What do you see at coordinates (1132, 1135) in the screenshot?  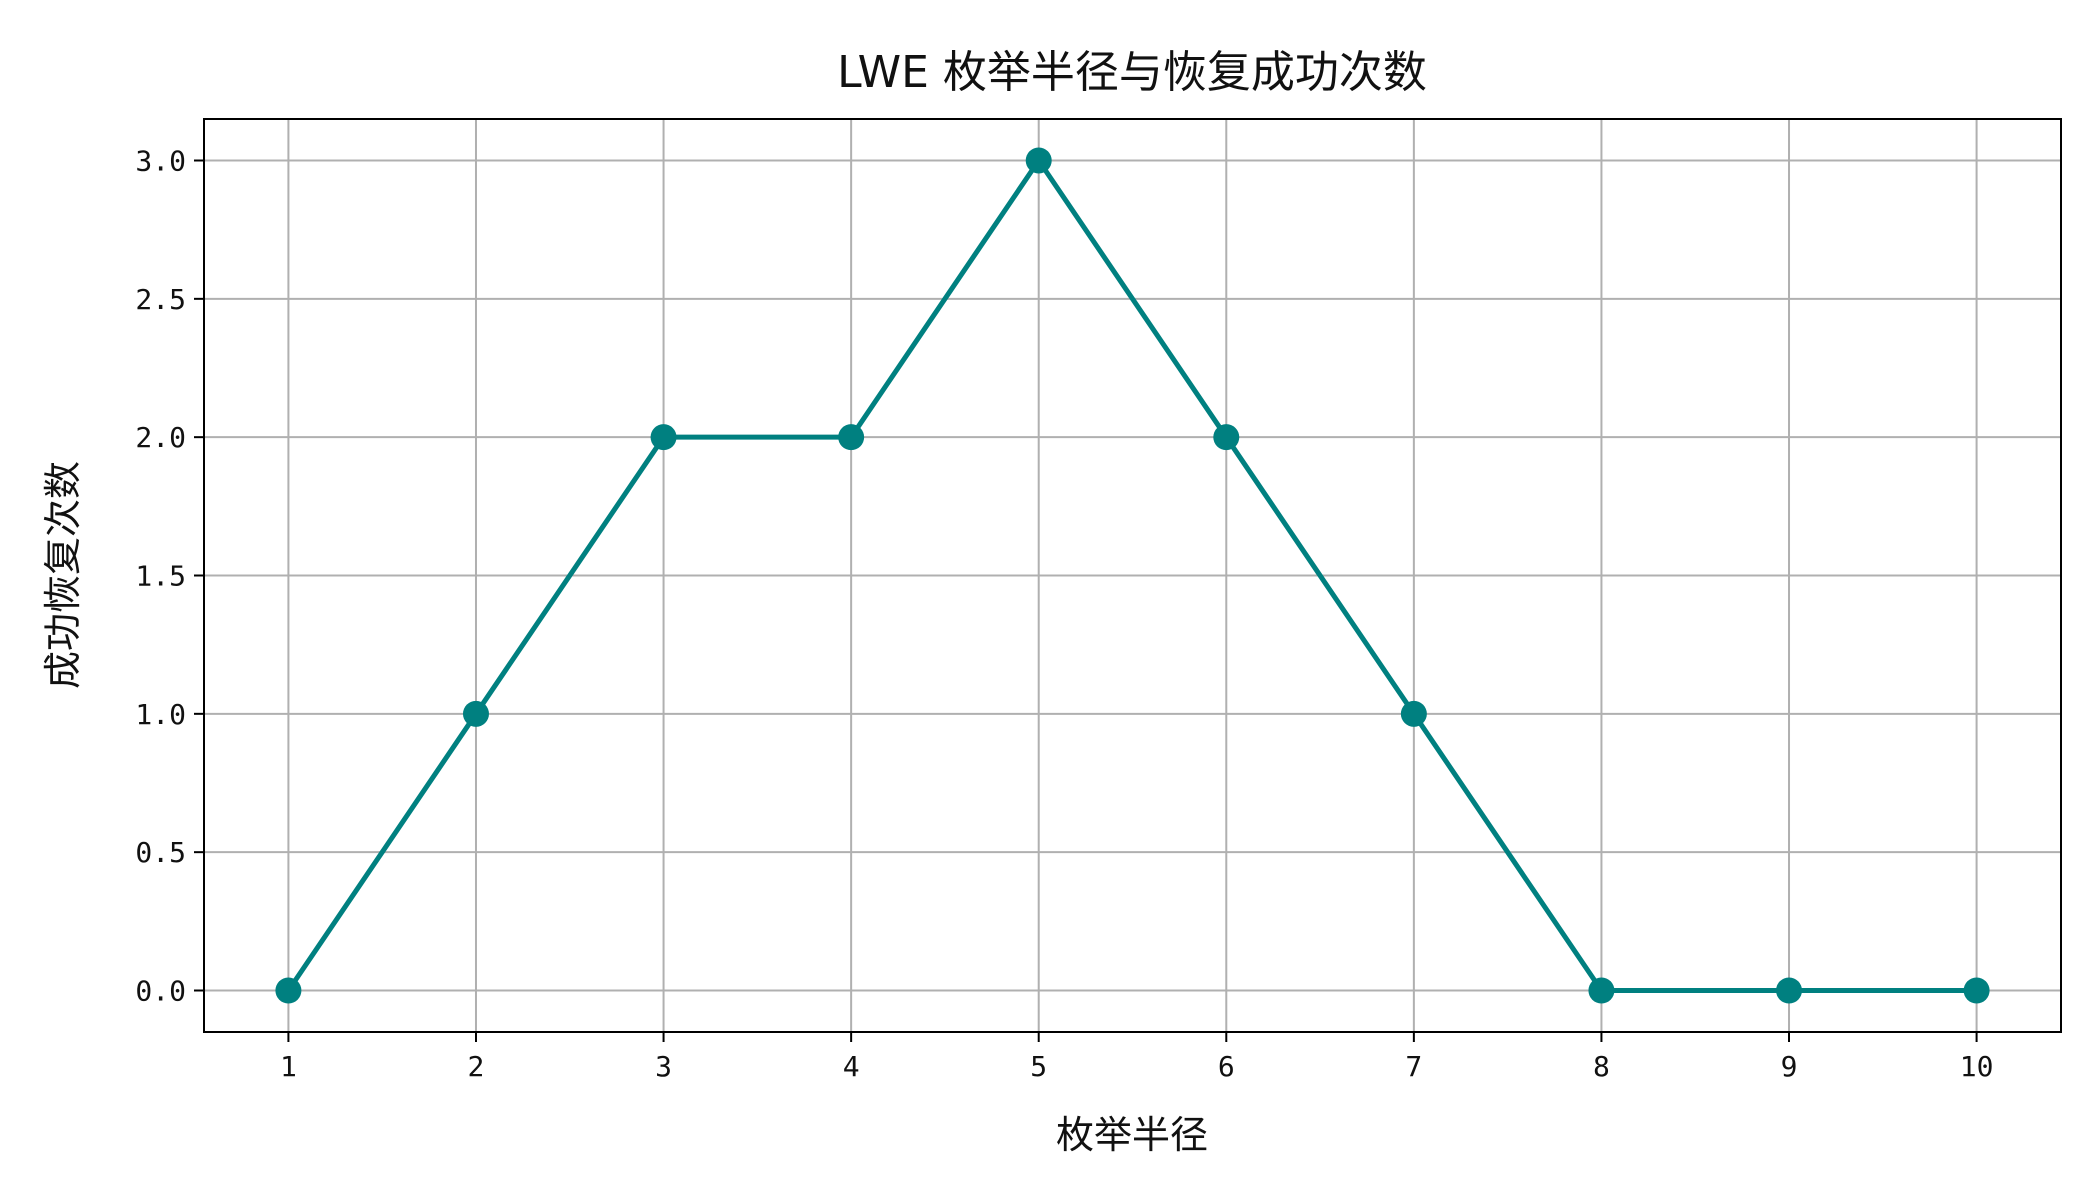 I see `x-axis-label: 枚举半径` at bounding box center [1132, 1135].